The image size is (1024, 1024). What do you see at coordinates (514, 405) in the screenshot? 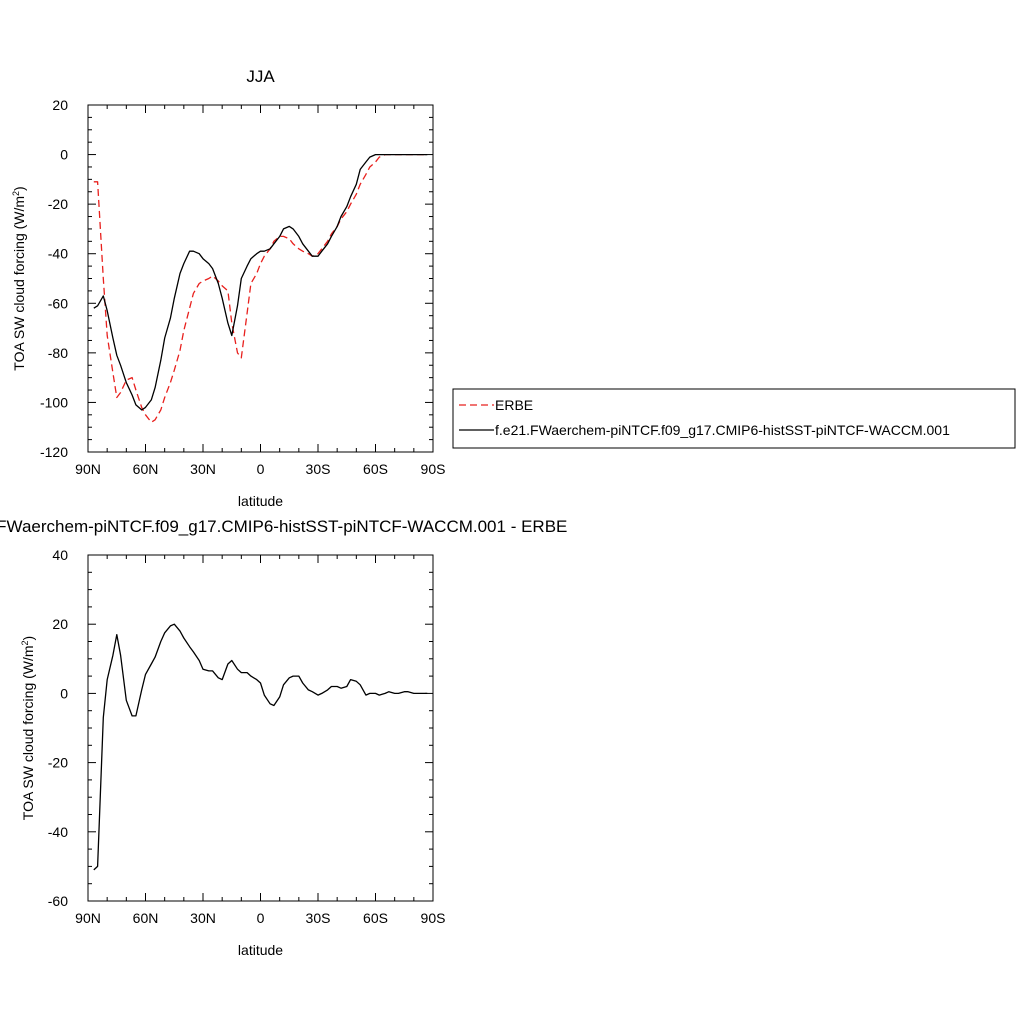
I see `legend-label-1: ERBE` at bounding box center [514, 405].